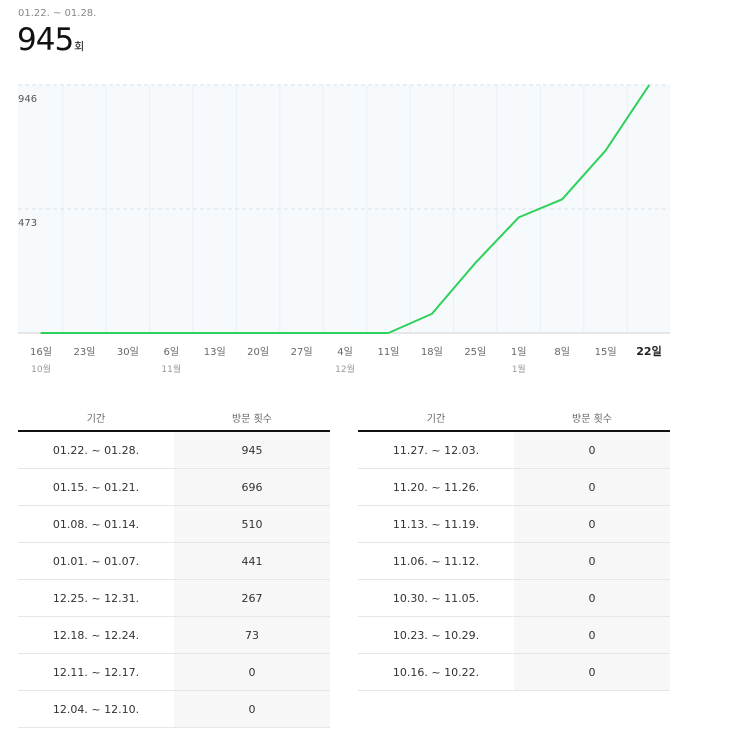 This screenshot has width=743, height=731. Describe the element at coordinates (171, 369) in the screenshot. I see `x-month-label: 11월` at that location.